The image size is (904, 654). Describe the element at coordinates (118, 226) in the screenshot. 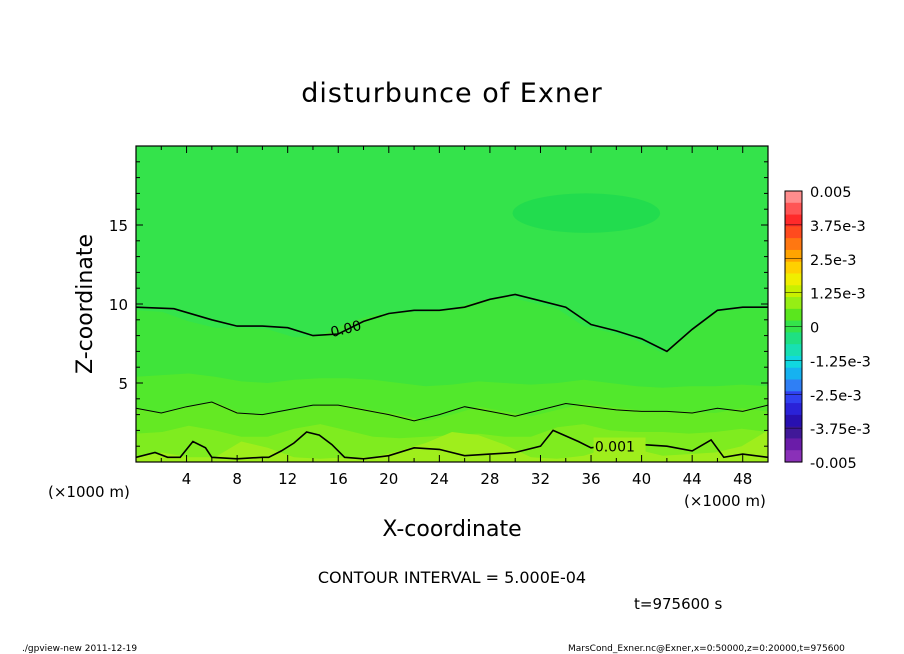

I see `y-tick-label: 15` at that location.